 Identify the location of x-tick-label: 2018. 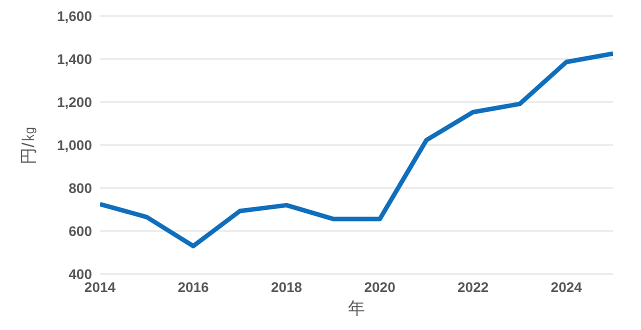
(286, 286).